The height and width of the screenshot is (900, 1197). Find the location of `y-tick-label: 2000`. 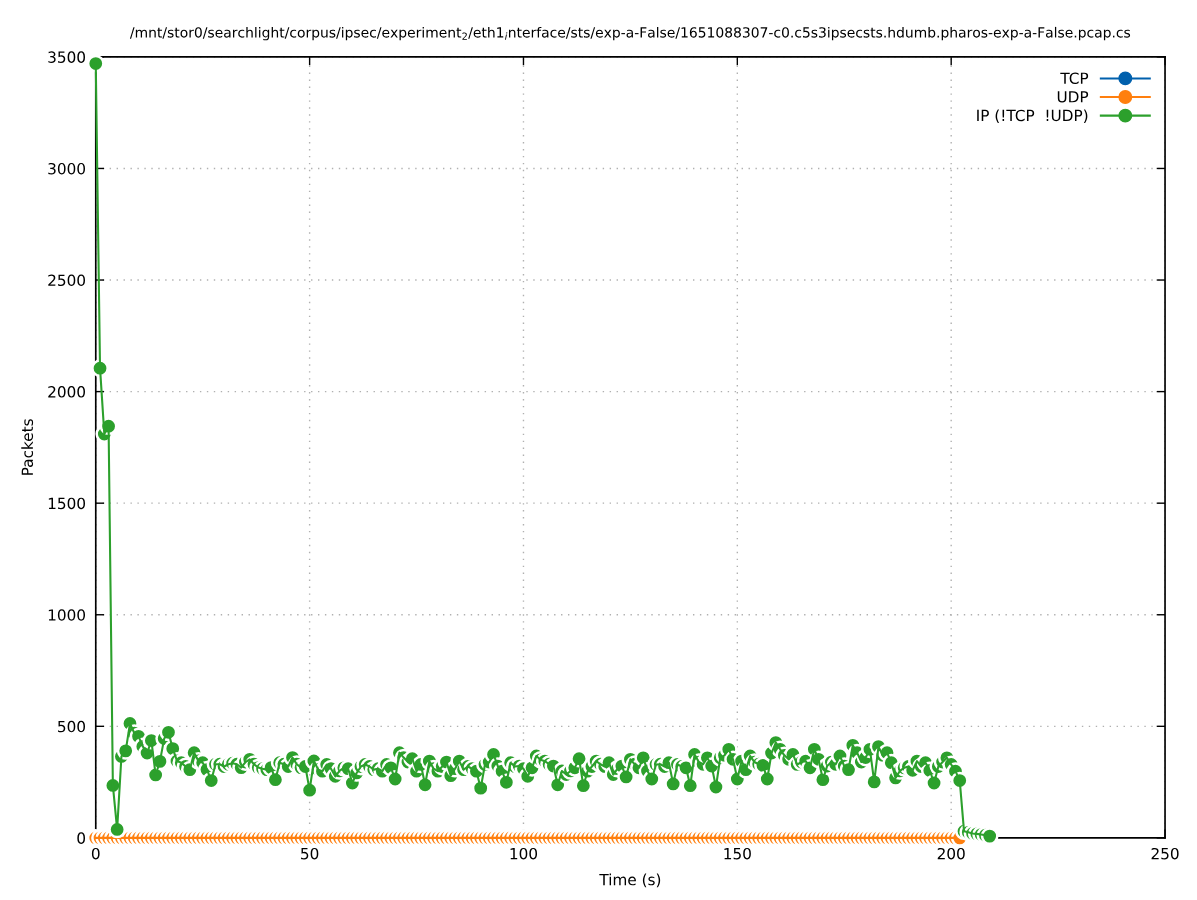

y-tick-label: 2000 is located at coordinates (67, 392).